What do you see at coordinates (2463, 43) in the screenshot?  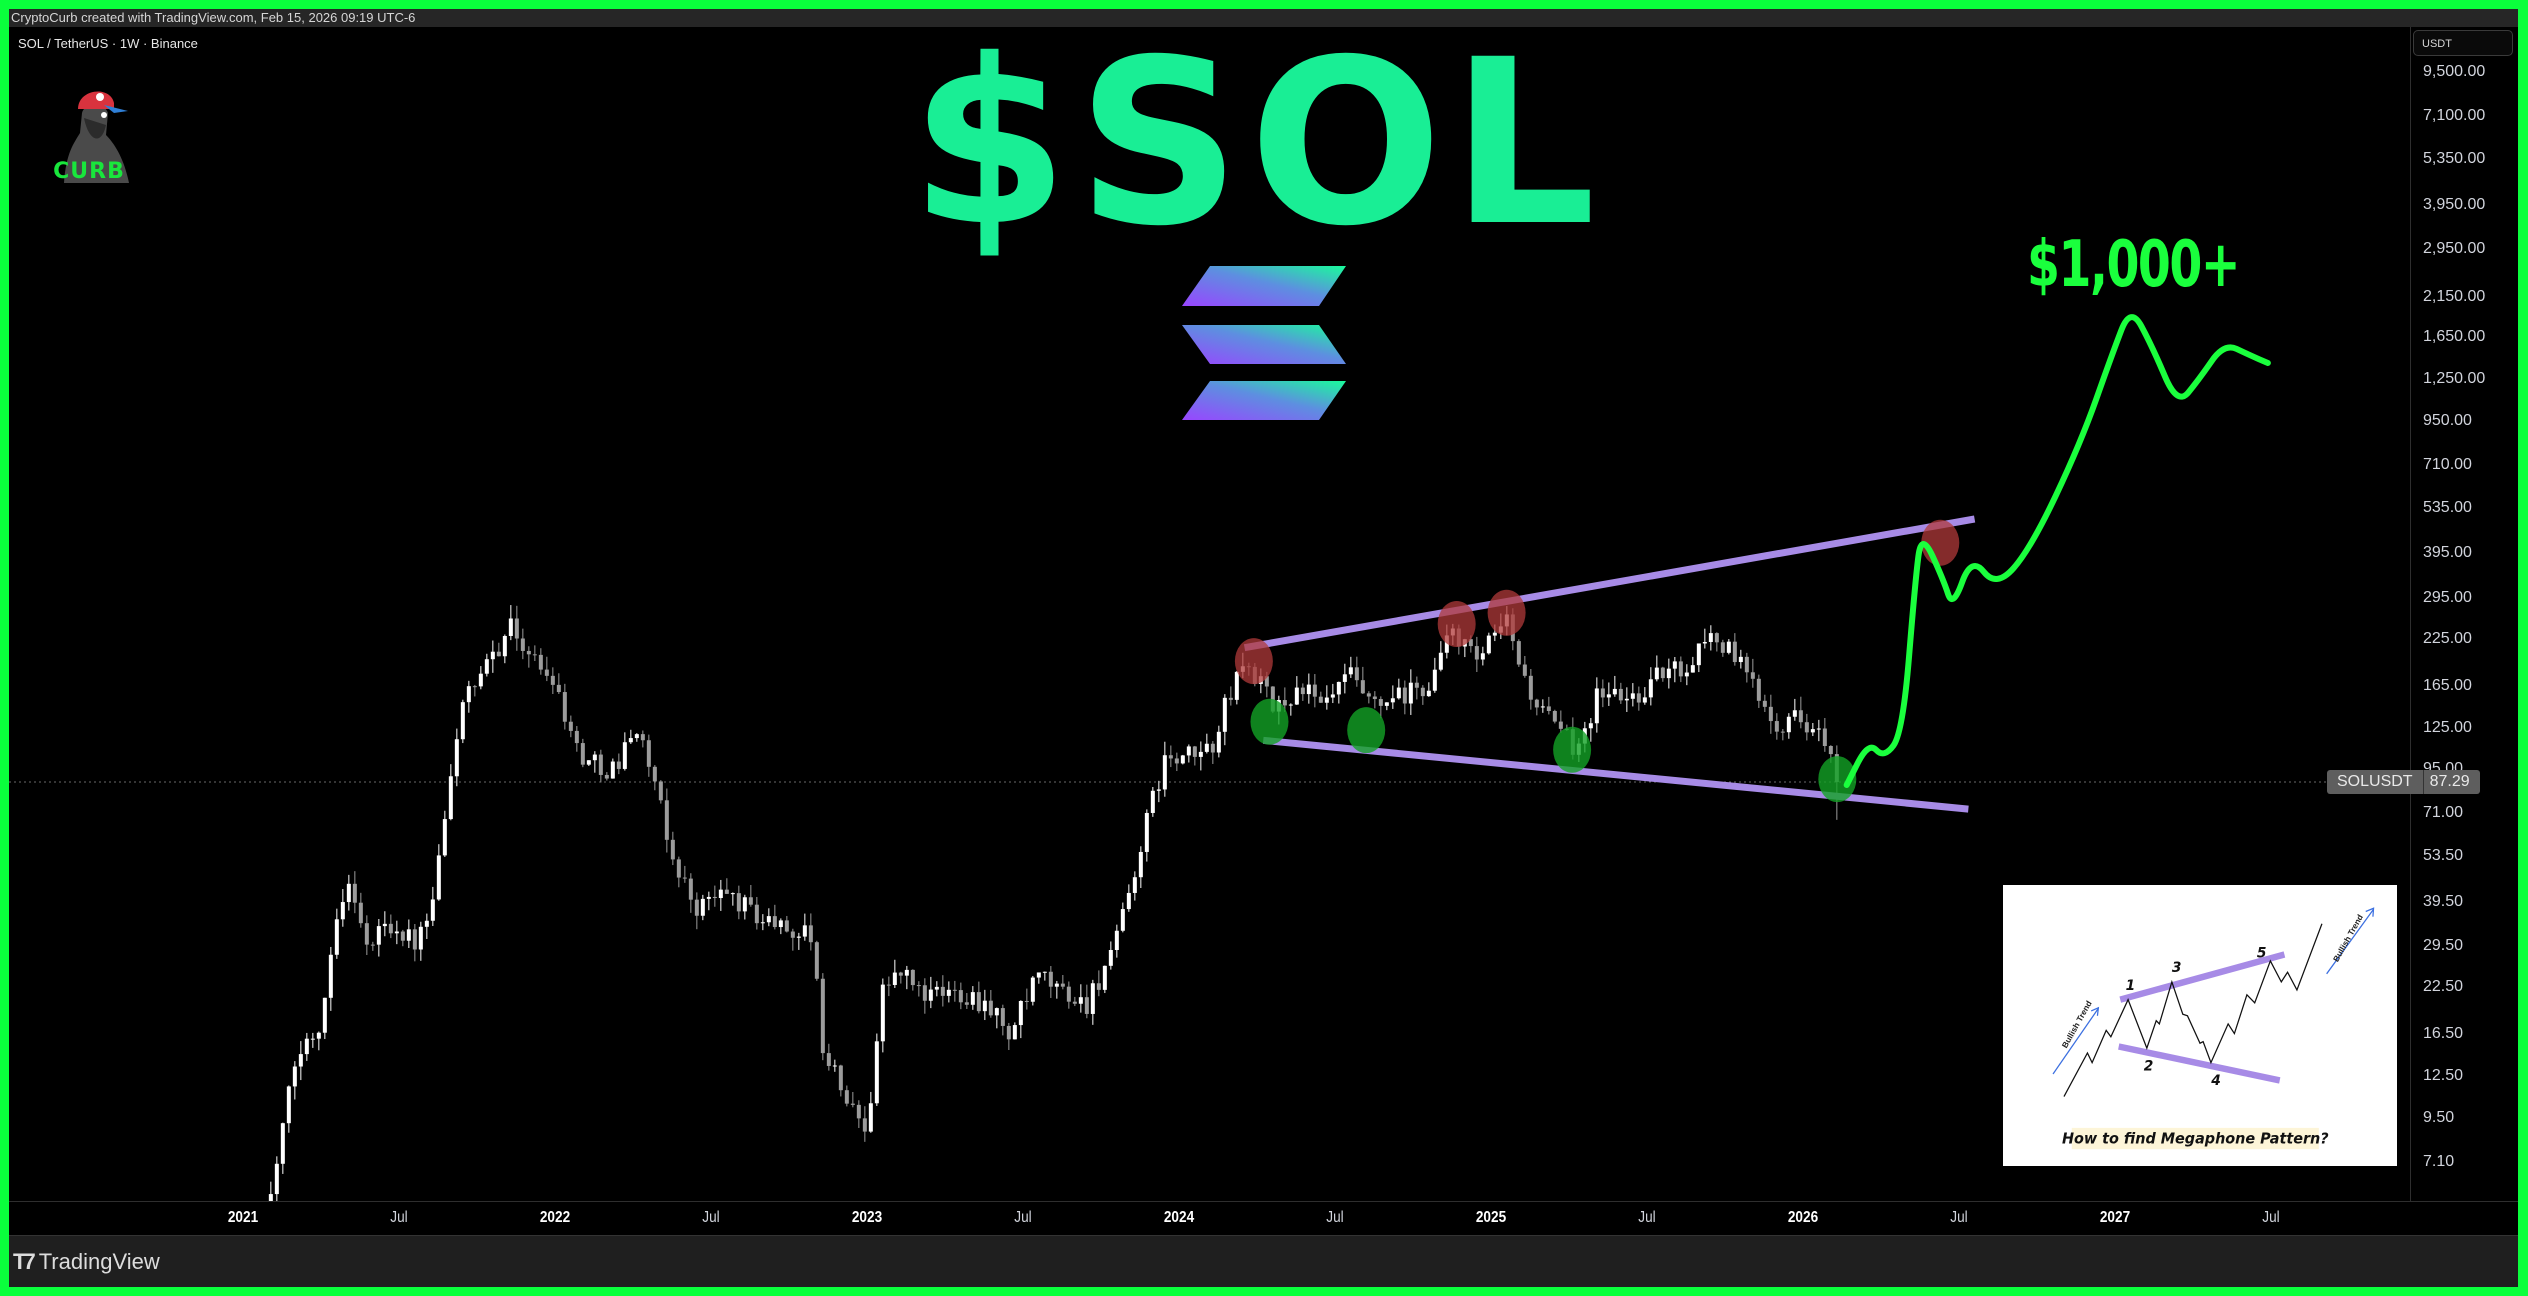 I see `currency-button: USDT` at bounding box center [2463, 43].